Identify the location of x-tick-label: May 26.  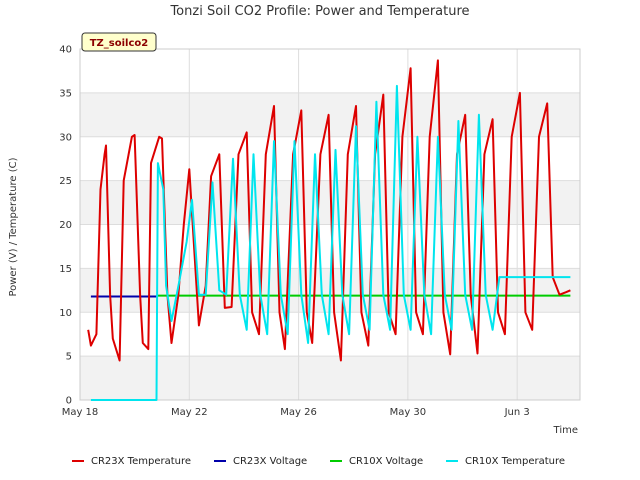
(298, 412).